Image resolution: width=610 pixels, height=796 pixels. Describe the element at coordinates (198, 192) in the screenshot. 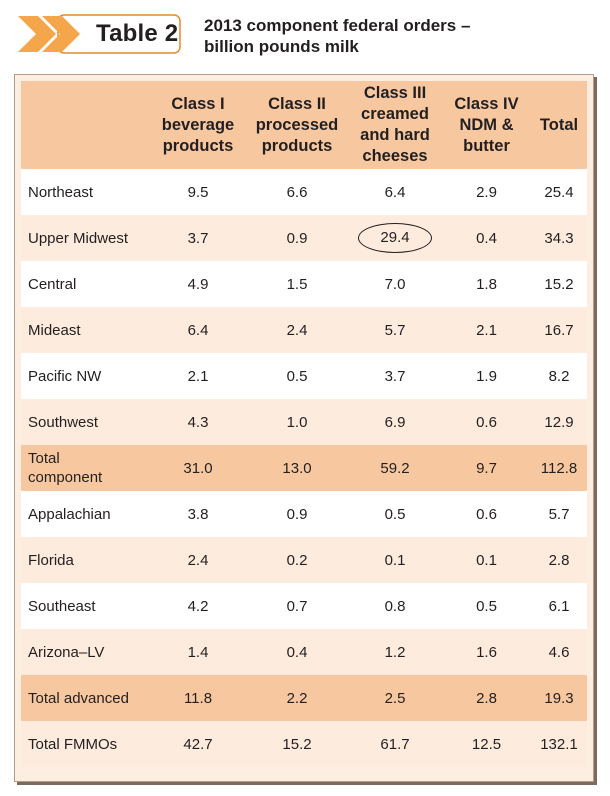

I see `cell-class-i: 9.5` at that location.